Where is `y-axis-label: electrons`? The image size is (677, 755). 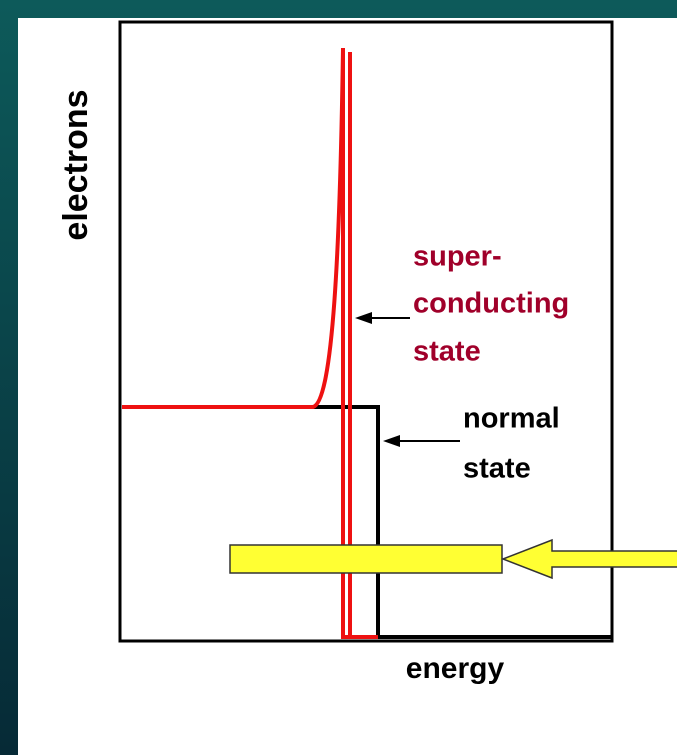 y-axis-label: electrons is located at coordinates (76, 164).